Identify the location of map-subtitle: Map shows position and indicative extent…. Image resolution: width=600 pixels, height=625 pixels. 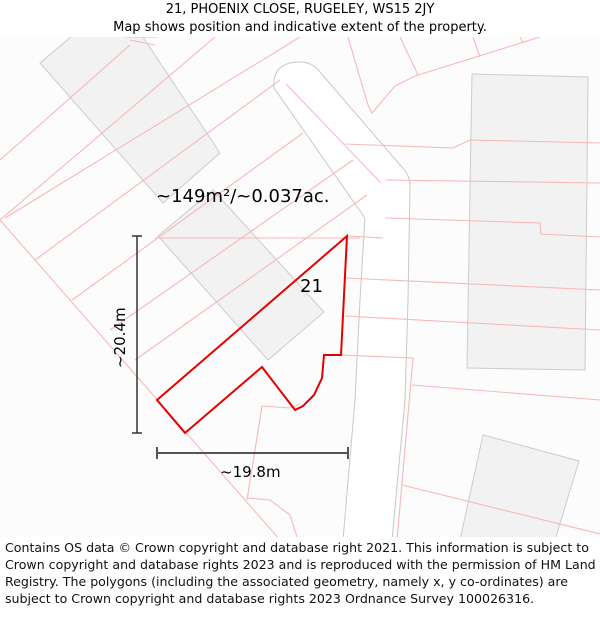
(300, 27).